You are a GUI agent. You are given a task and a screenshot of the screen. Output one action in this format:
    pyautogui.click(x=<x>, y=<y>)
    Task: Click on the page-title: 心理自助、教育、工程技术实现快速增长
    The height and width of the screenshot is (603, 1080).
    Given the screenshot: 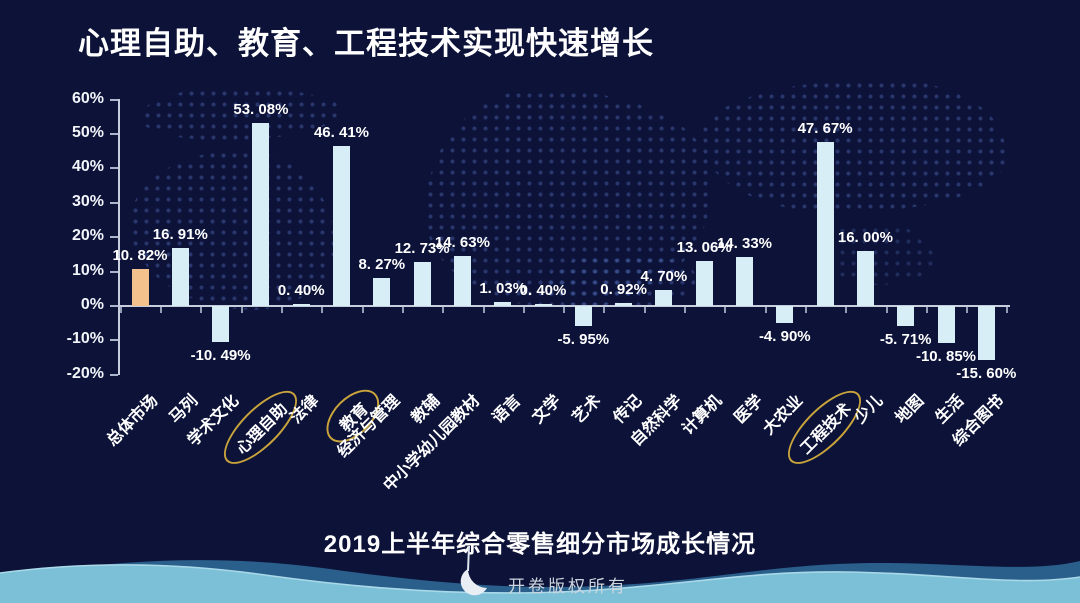 What is the action you would take?
    pyautogui.click(x=366, y=43)
    